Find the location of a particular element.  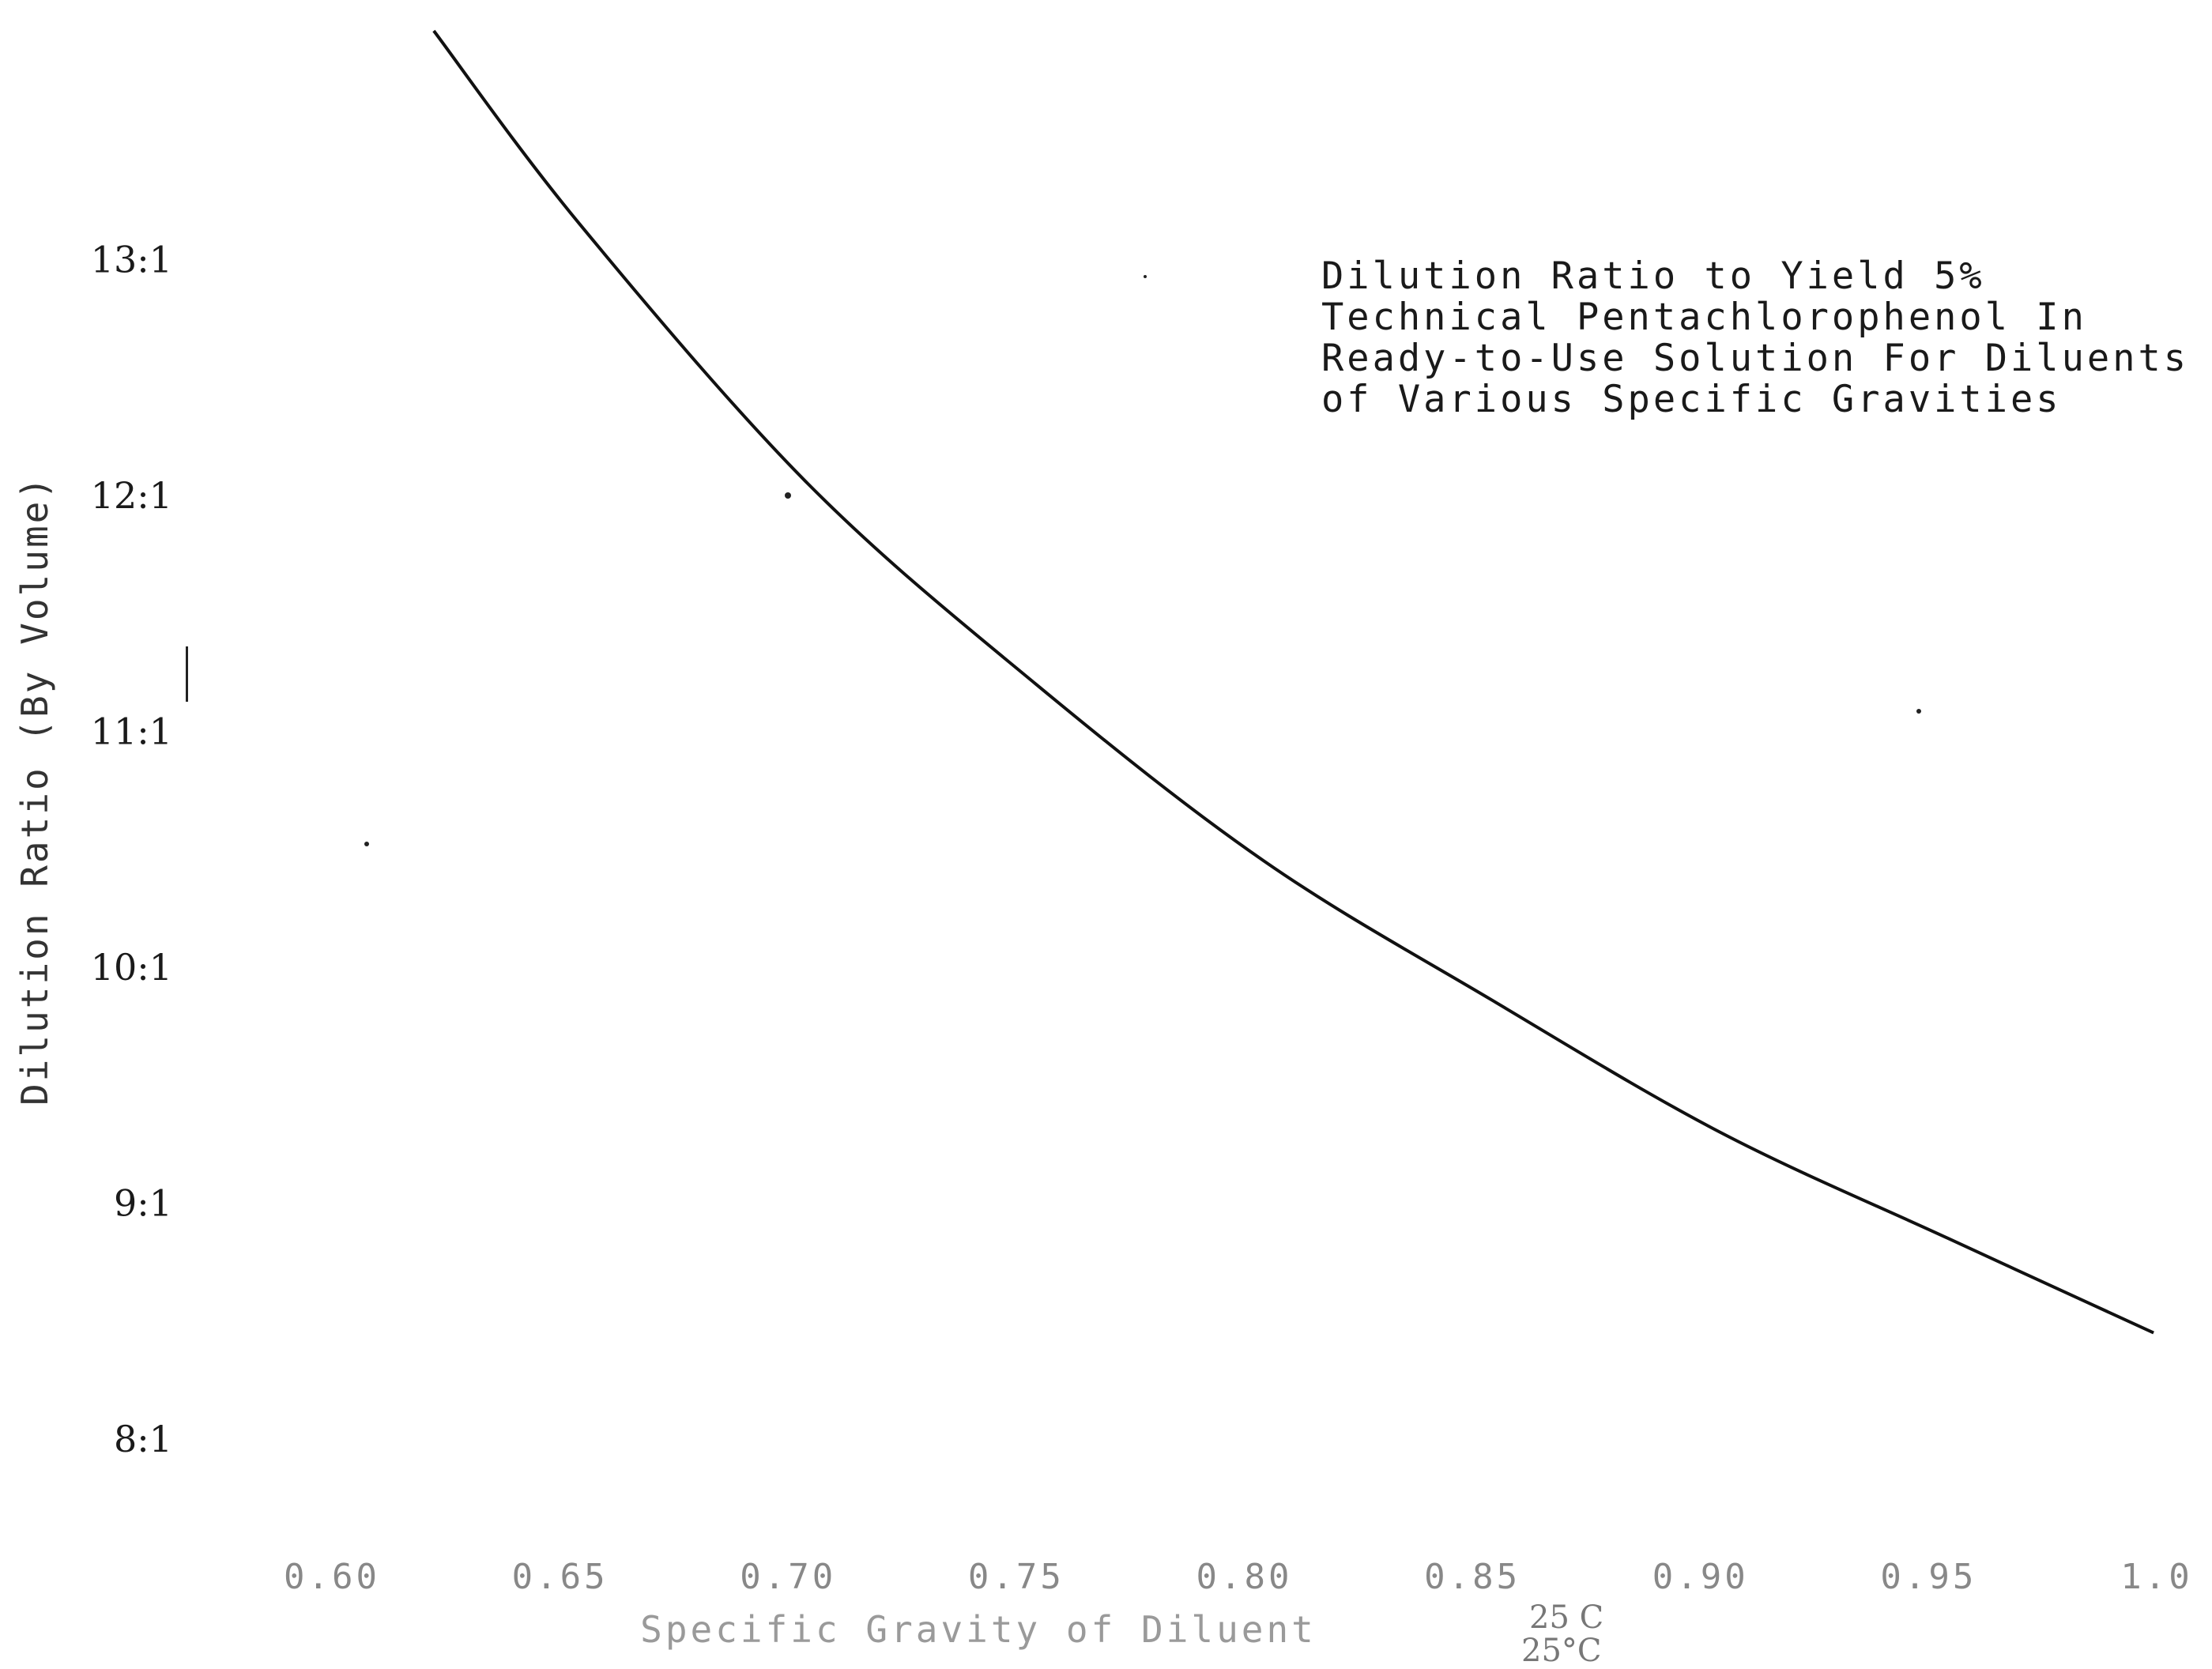

chart-title-line-4: of Various Specific Gravities is located at coordinates (1691, 399).